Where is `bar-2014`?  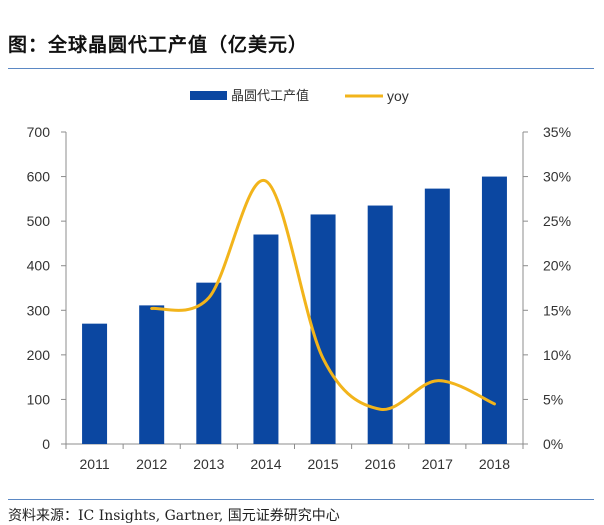
bar-2014 is located at coordinates (266, 339).